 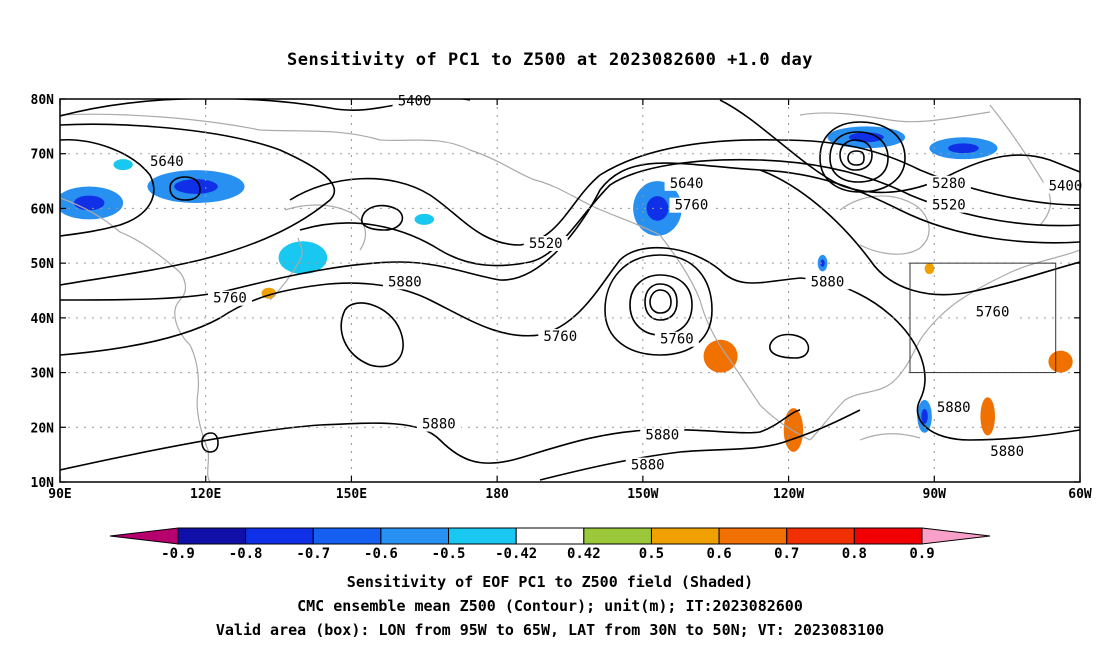 What do you see at coordinates (642, 494) in the screenshot?
I see `x-tick-label: 150W` at bounding box center [642, 494].